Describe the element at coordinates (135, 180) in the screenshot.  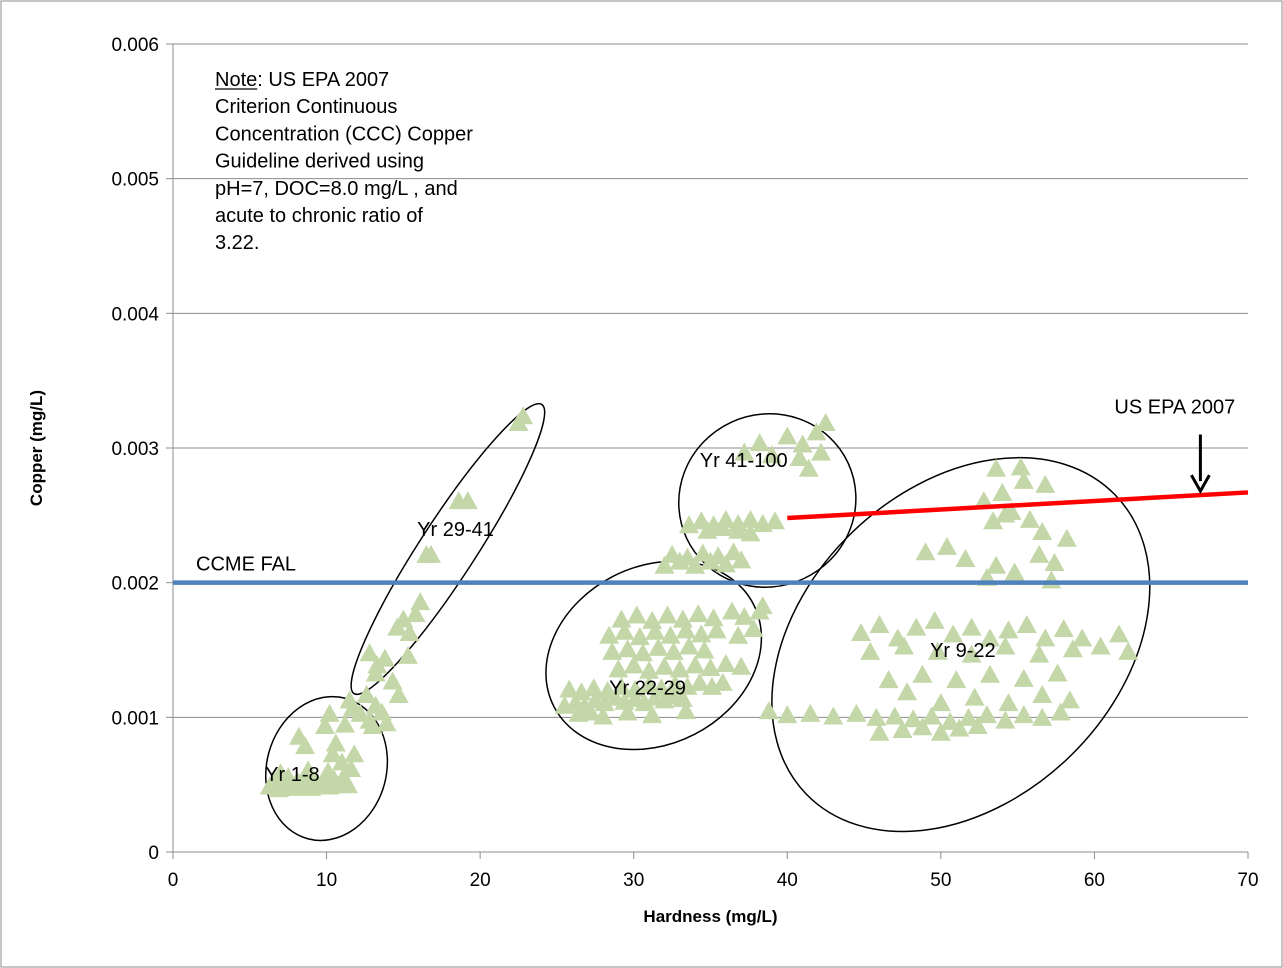
I see `y-tick-label: 0.005` at that location.